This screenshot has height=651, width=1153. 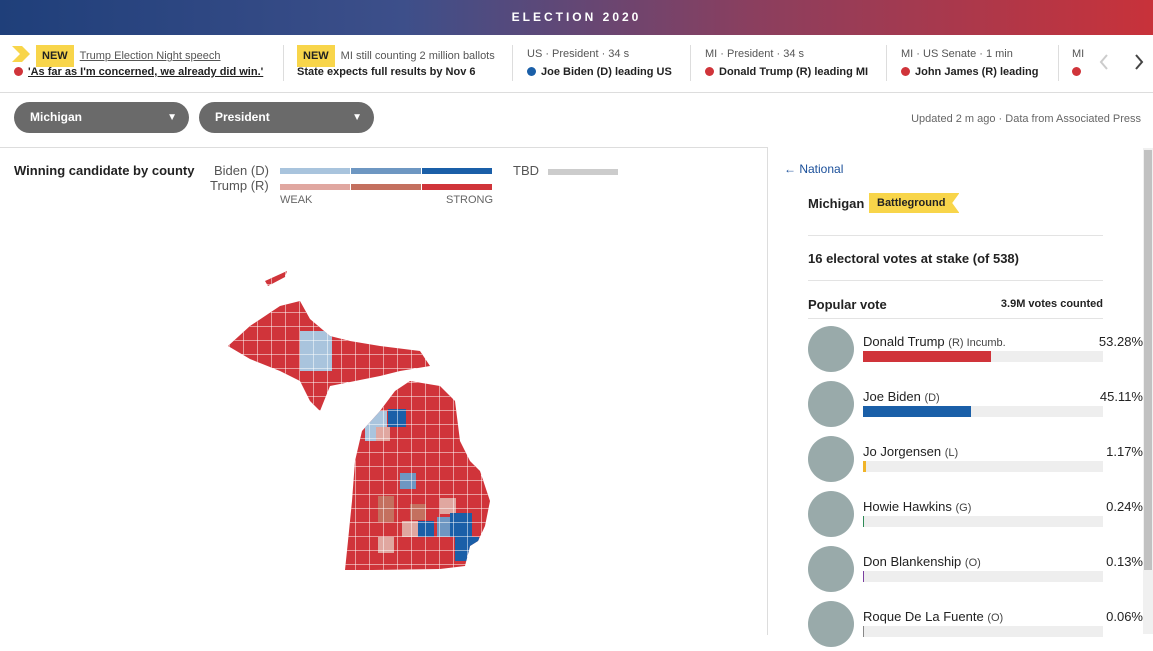 I want to click on headline: MI · President · 34 s, so click(x=755, y=54).